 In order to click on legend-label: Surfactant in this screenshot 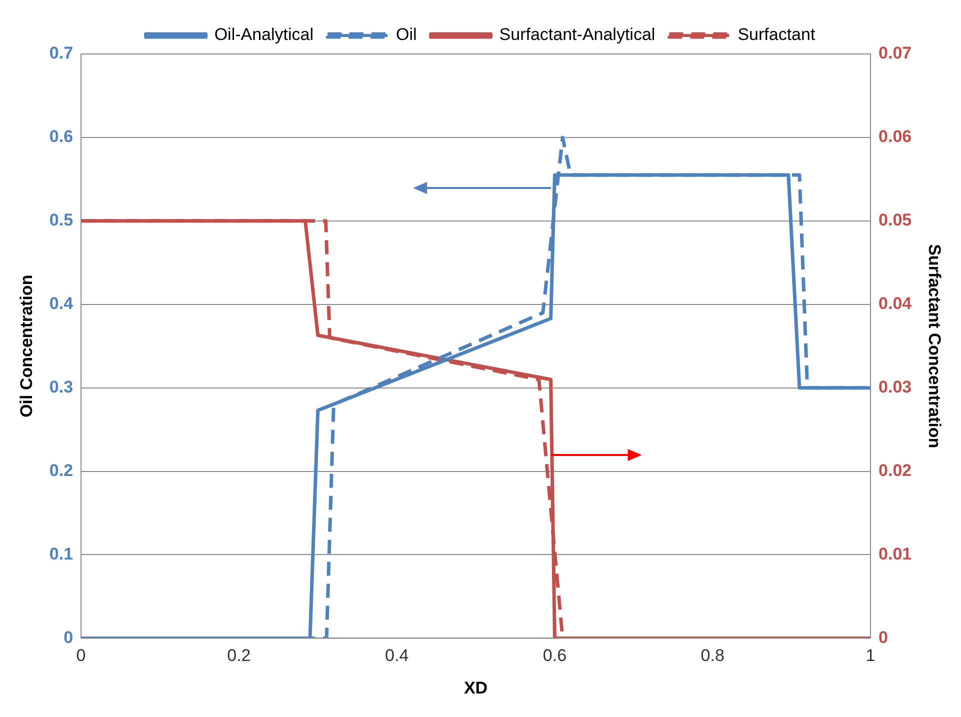, I will do `click(777, 34)`.